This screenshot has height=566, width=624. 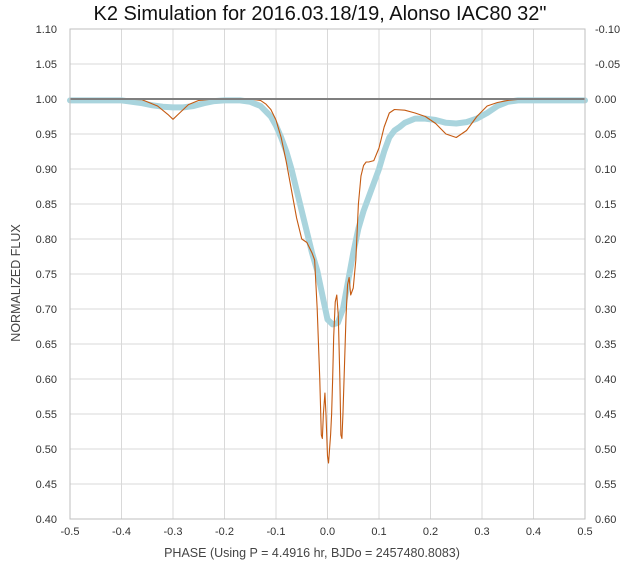 I want to click on y2-tick-label: 0.50, so click(x=605, y=450).